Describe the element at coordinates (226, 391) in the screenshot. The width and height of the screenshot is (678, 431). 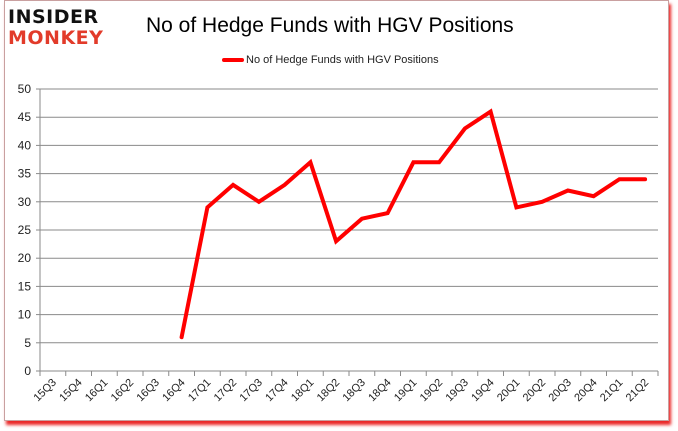
I see `x-tick-label: 17Q2` at that location.